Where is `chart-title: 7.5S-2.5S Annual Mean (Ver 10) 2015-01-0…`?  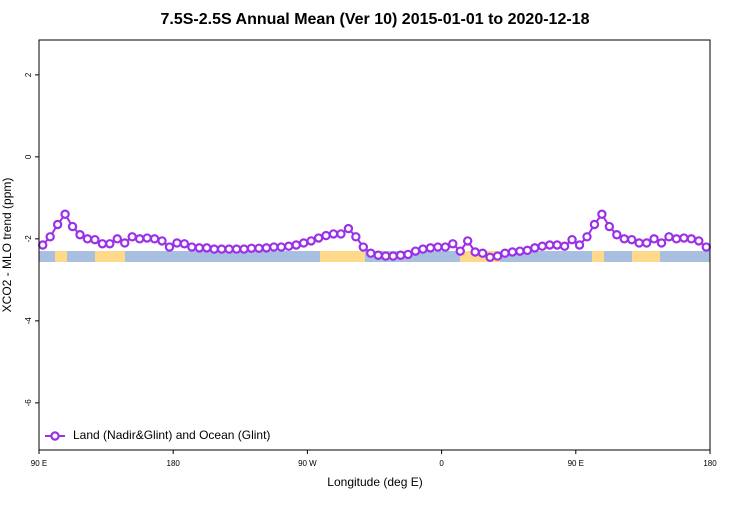
chart-title: 7.5S-2.5S Annual Mean (Ver 10) 2015-01-0… is located at coordinates (375, 19).